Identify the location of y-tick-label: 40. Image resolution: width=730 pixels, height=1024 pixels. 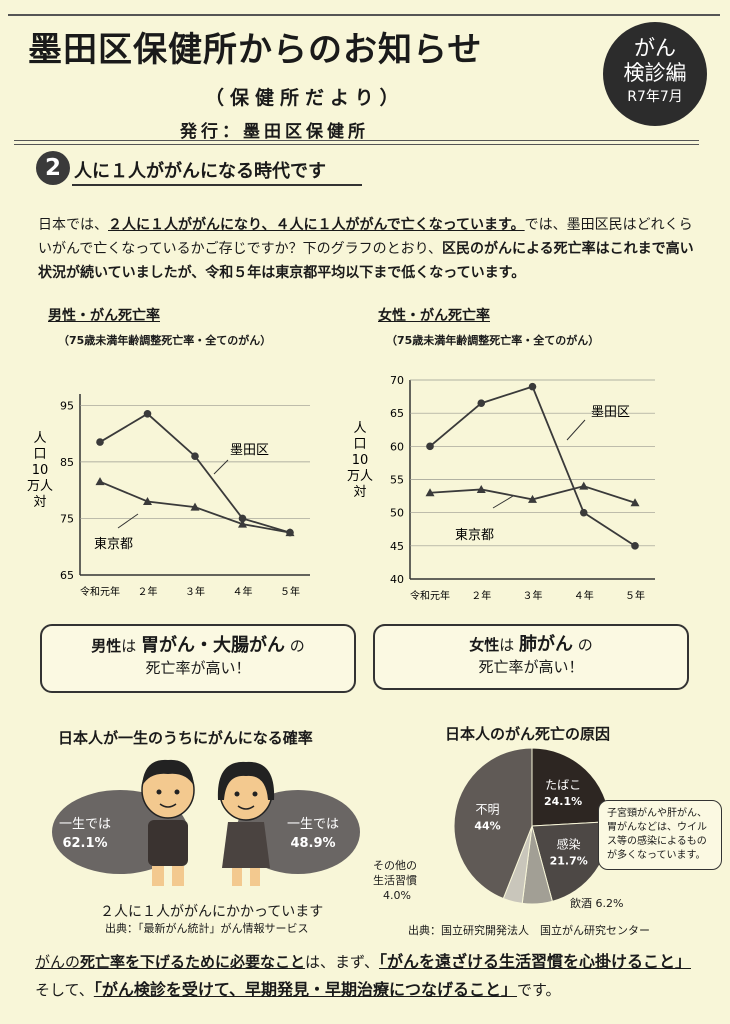
(397, 579).